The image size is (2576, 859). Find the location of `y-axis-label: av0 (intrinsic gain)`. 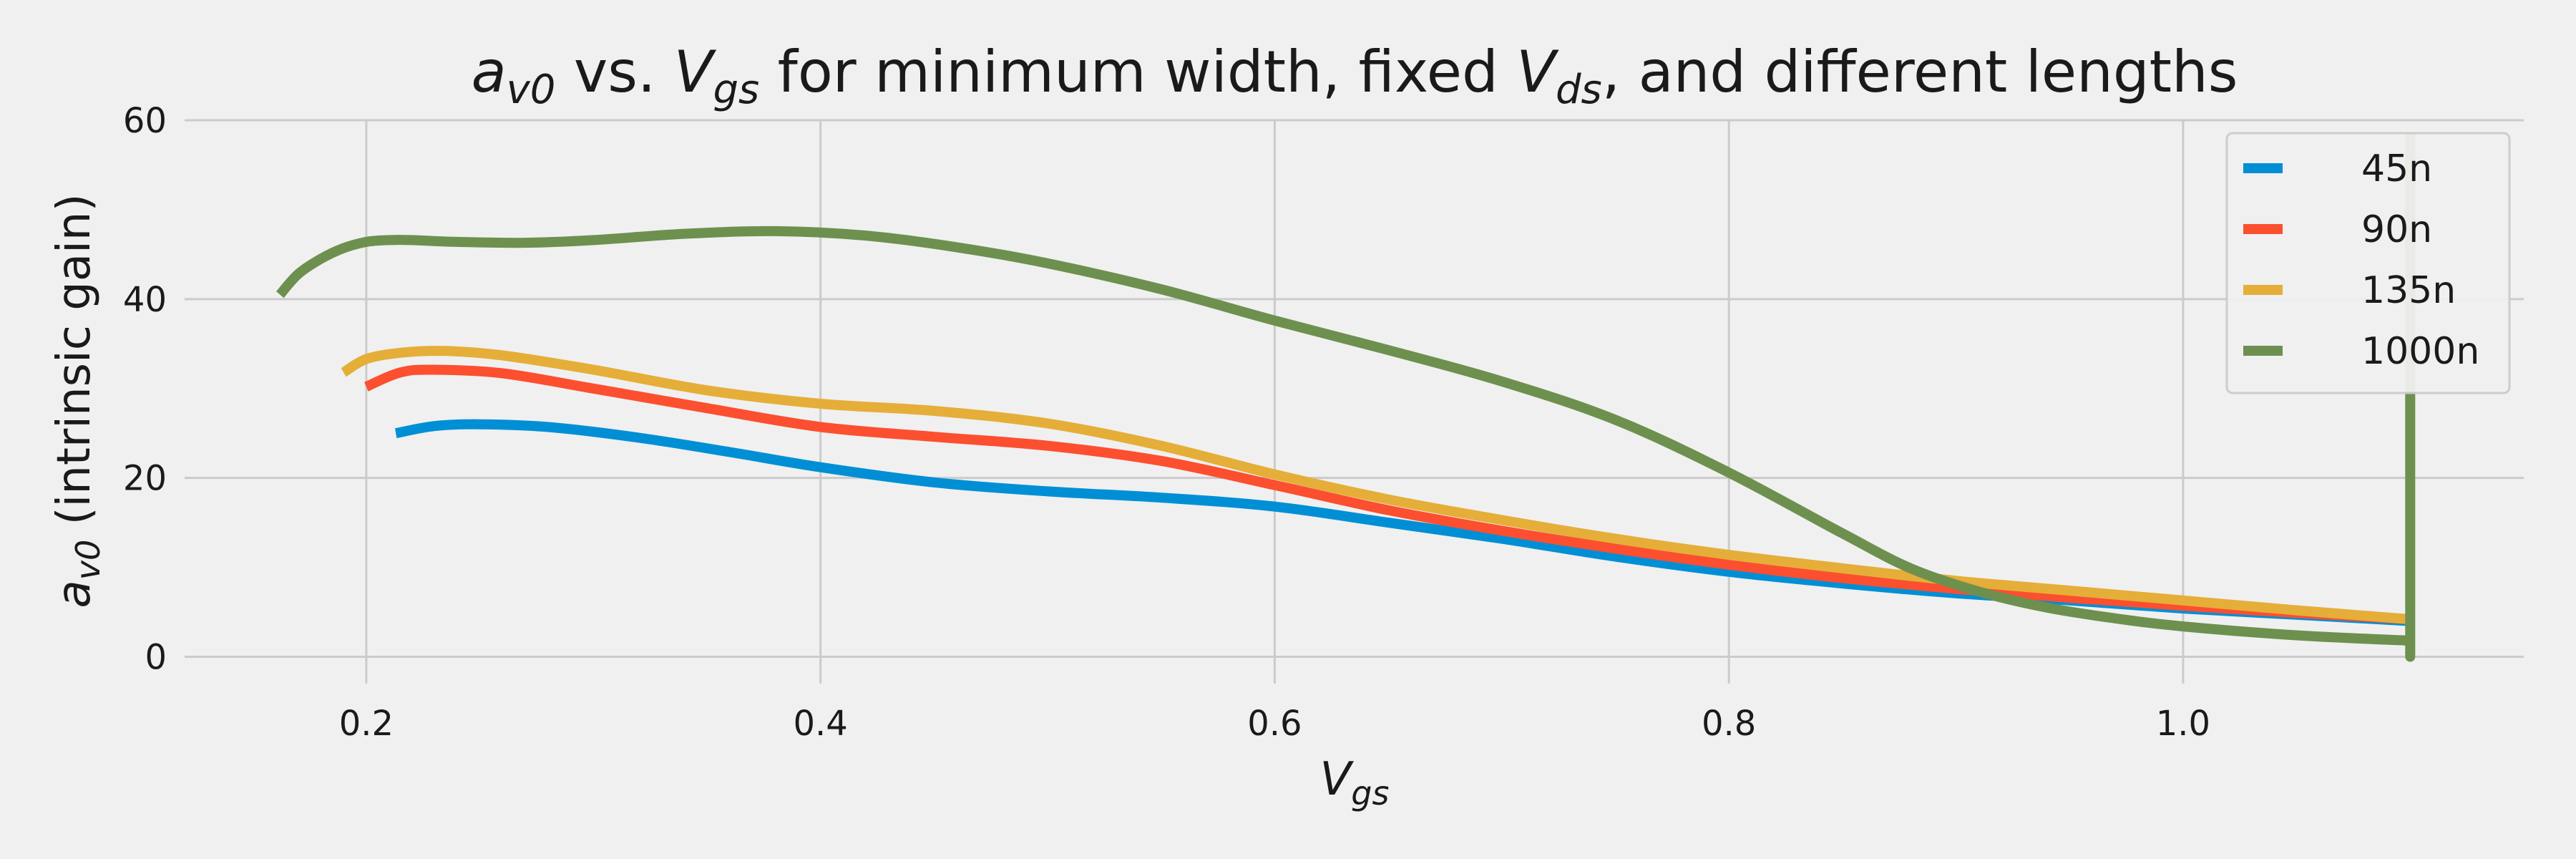

y-axis-label: av0 (intrinsic gain) is located at coordinates (77, 401).